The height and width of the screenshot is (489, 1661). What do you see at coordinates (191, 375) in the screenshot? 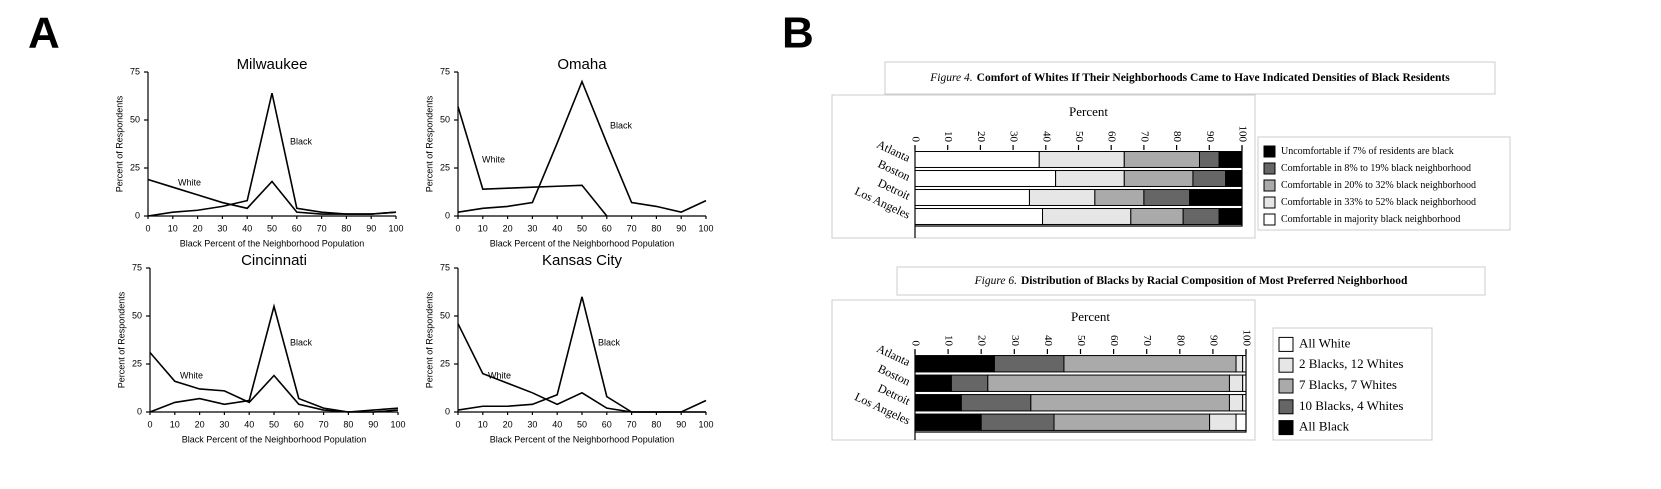
I see `series-label: White` at bounding box center [191, 375].